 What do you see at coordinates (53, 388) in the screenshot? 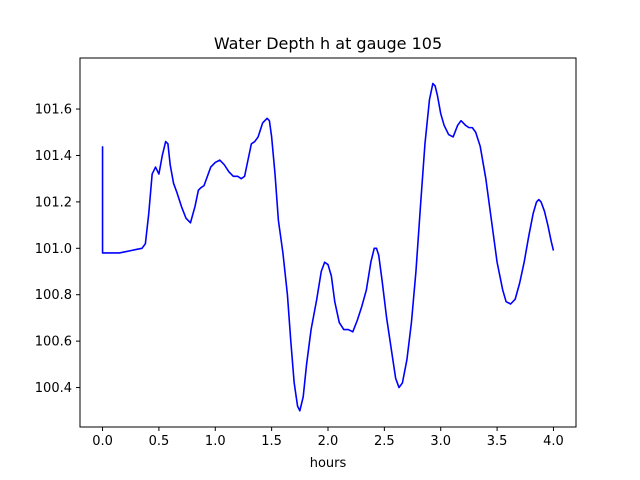
I see `y-tick-label-0: 100.4` at bounding box center [53, 388].